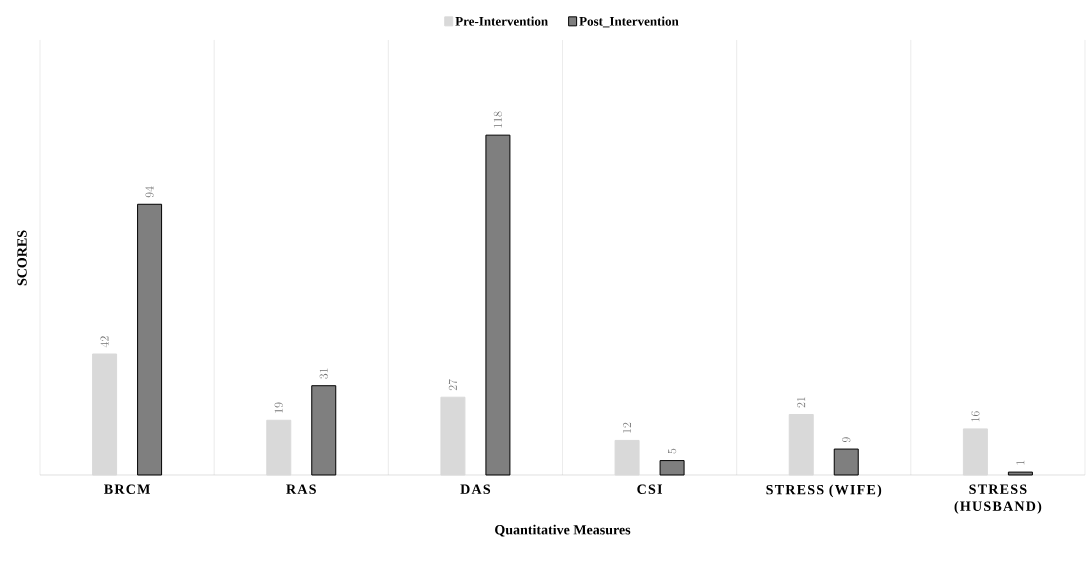 This screenshot has height=580, width=1087. I want to click on data-label: 21, so click(801, 402).